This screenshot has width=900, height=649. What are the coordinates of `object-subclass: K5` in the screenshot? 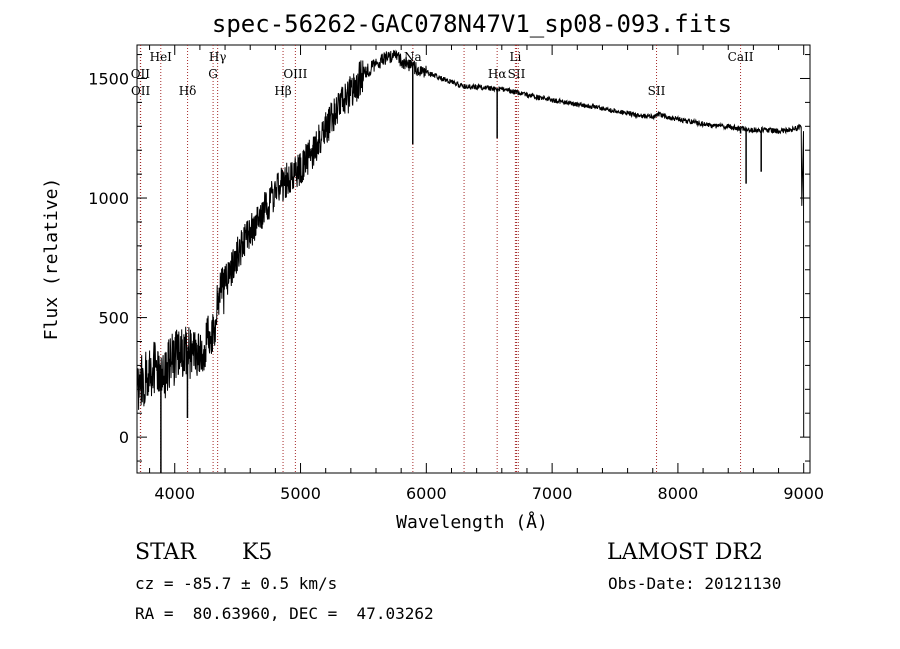 It's located at (257, 552).